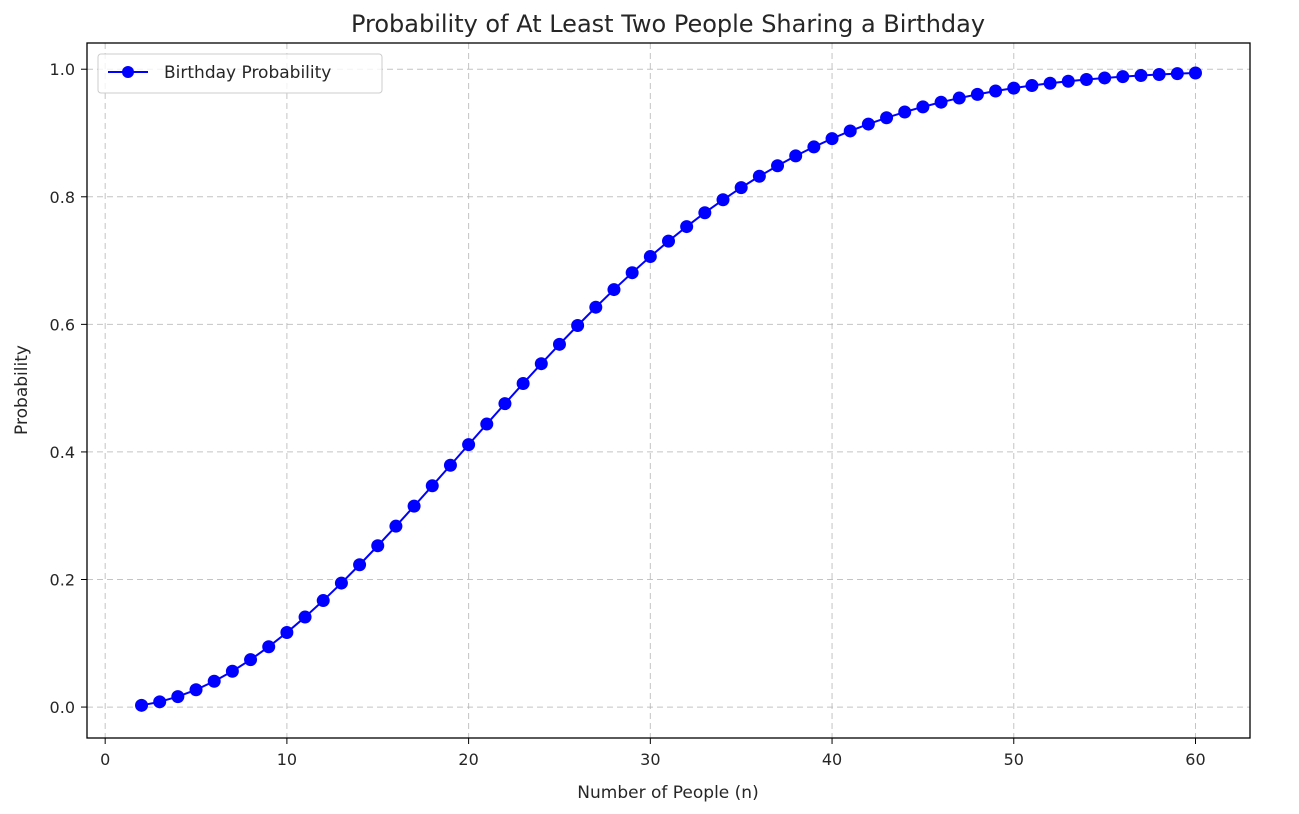 Image resolution: width=1299 pixels, height=814 pixels. What do you see at coordinates (832, 759) in the screenshot?
I see `x-tick-label: 40` at bounding box center [832, 759].